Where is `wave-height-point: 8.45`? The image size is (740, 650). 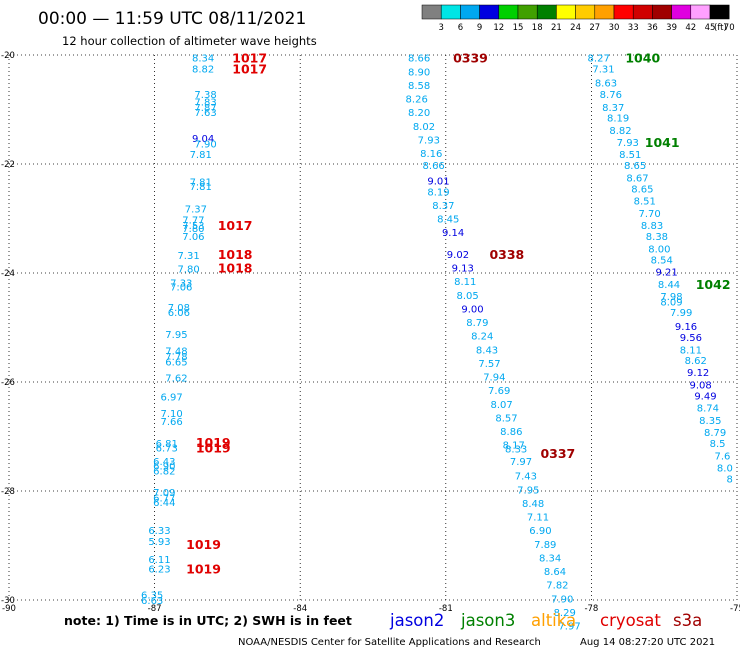
wave-height-point: 8.45 is located at coordinates (448, 220).